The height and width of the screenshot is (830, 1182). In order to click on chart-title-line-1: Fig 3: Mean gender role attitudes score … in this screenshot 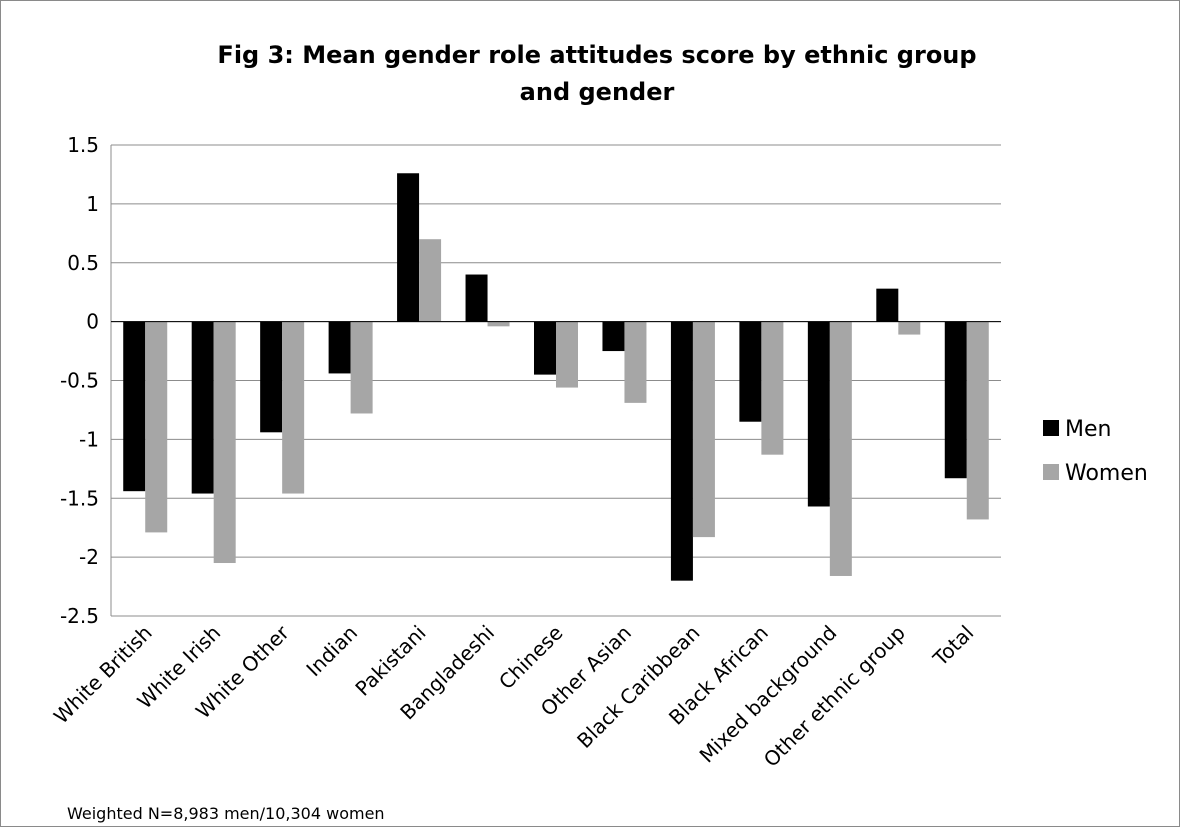, I will do `click(596, 55)`.